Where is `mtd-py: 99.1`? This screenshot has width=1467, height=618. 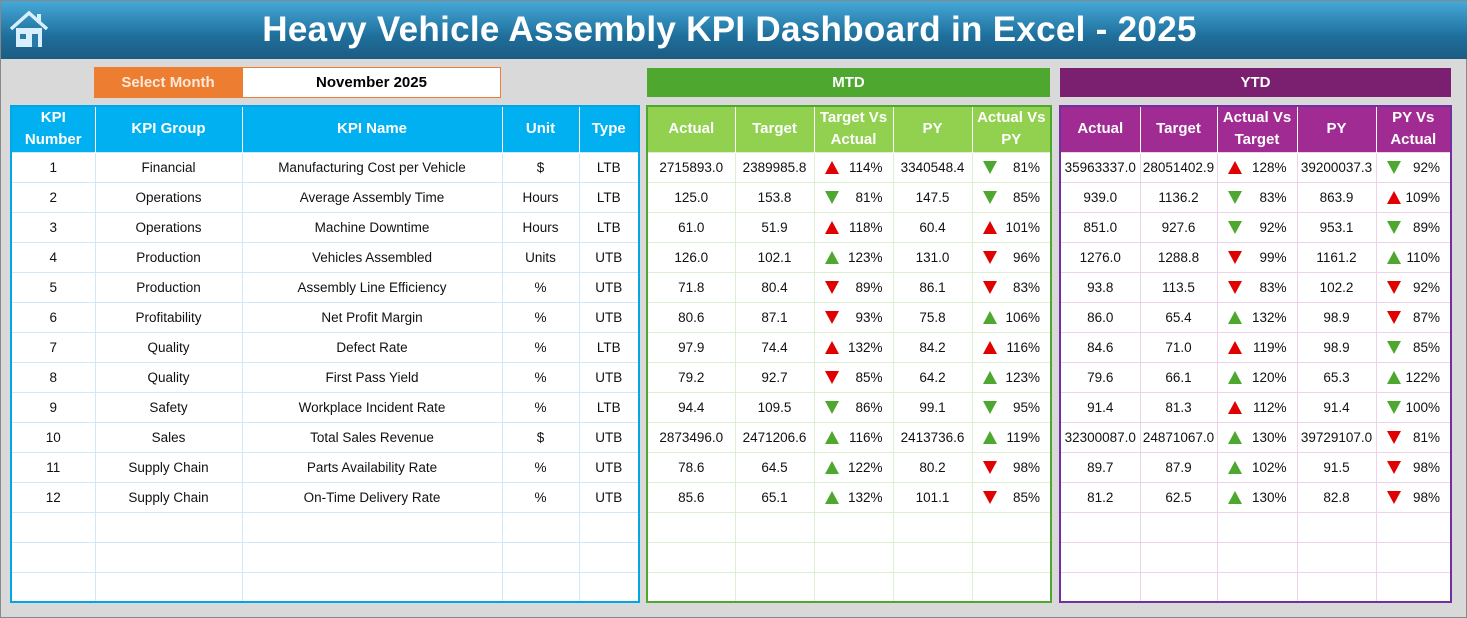
mtd-py: 99.1 is located at coordinates (932, 407).